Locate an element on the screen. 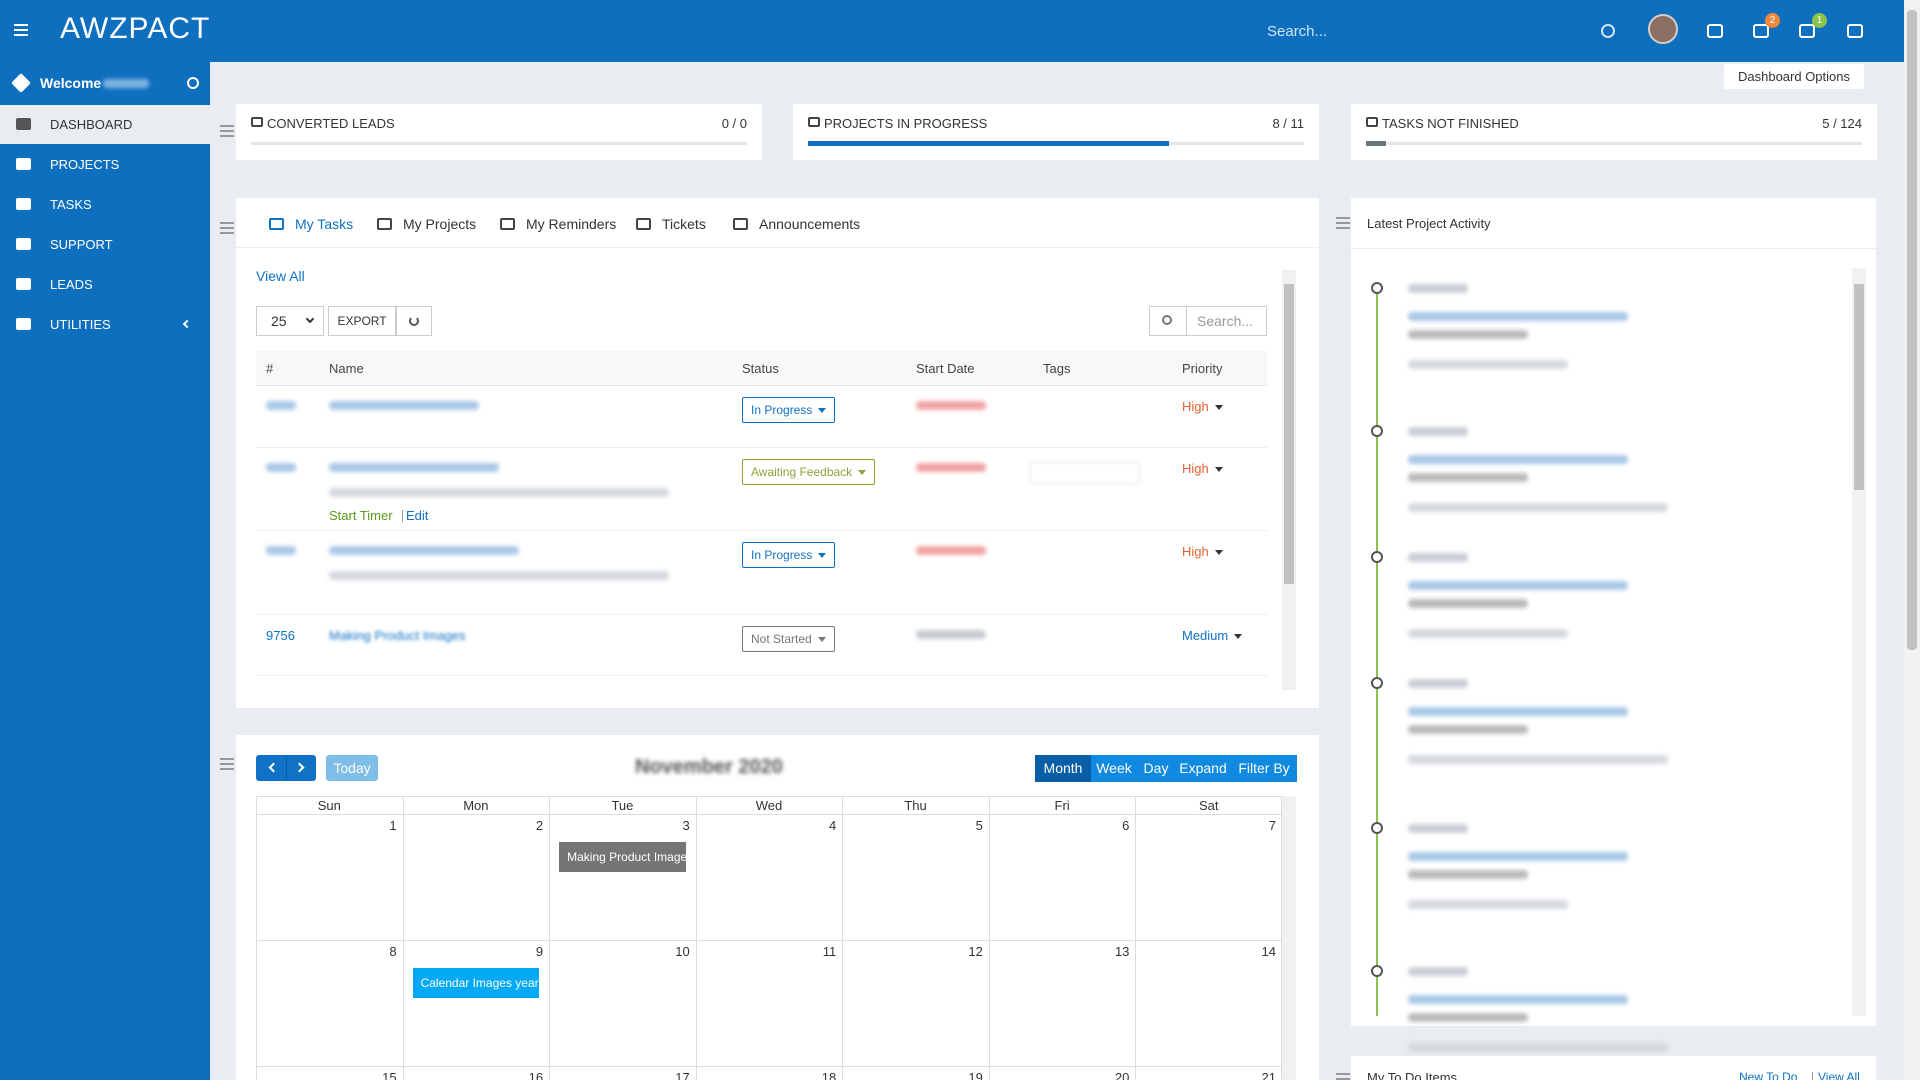 This screenshot has height=1080, width=1920. todo-view-all-link: View All is located at coordinates (1839, 1075).